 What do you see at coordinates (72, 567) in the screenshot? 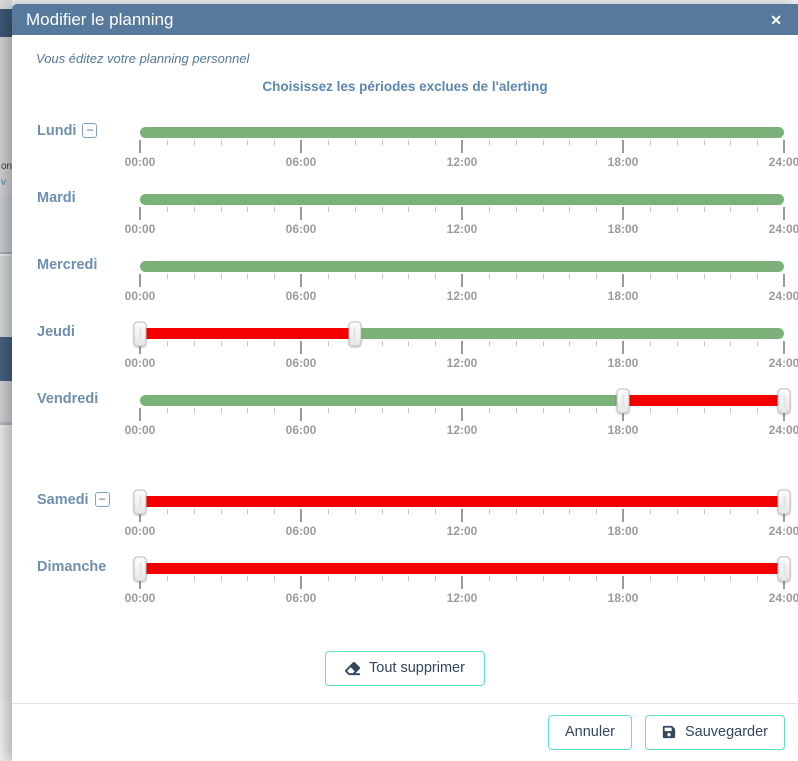
I see `day-label: Dimanche` at bounding box center [72, 567].